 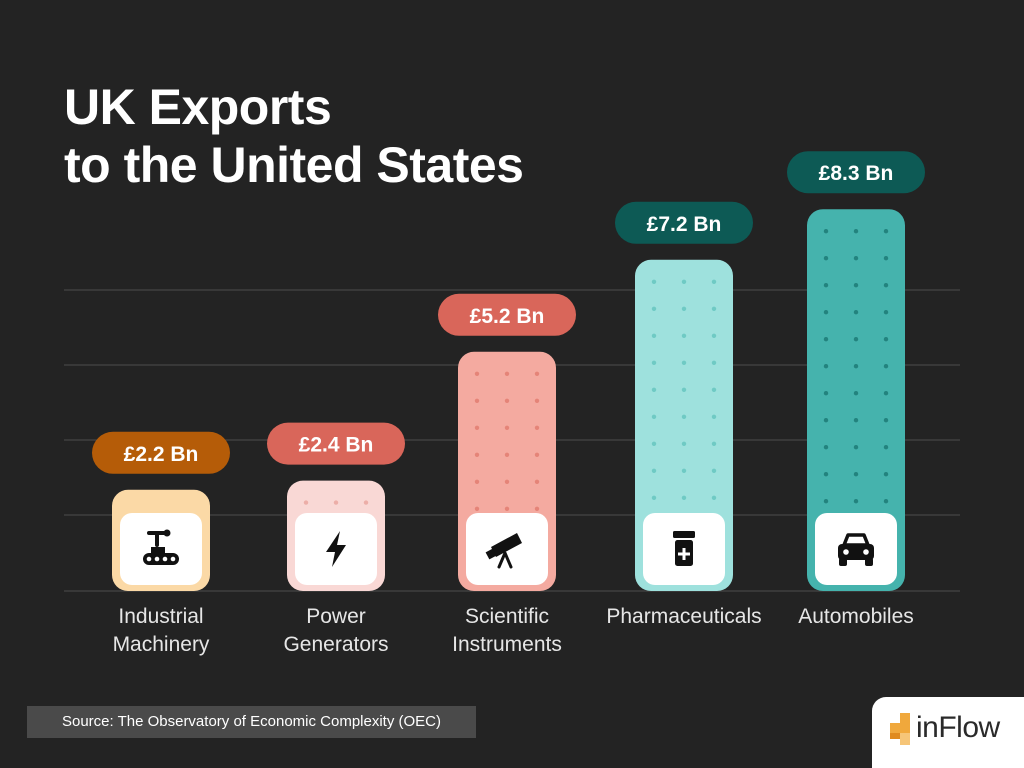 I want to click on value-label: £7.2 Bn, so click(x=684, y=224).